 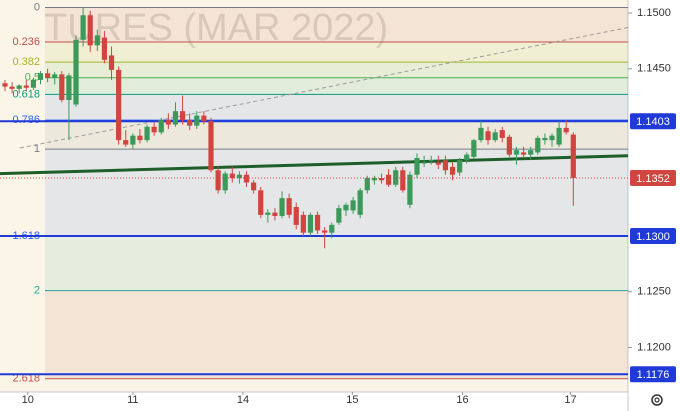 I want to click on fib-label: 0.236, so click(x=26, y=42).